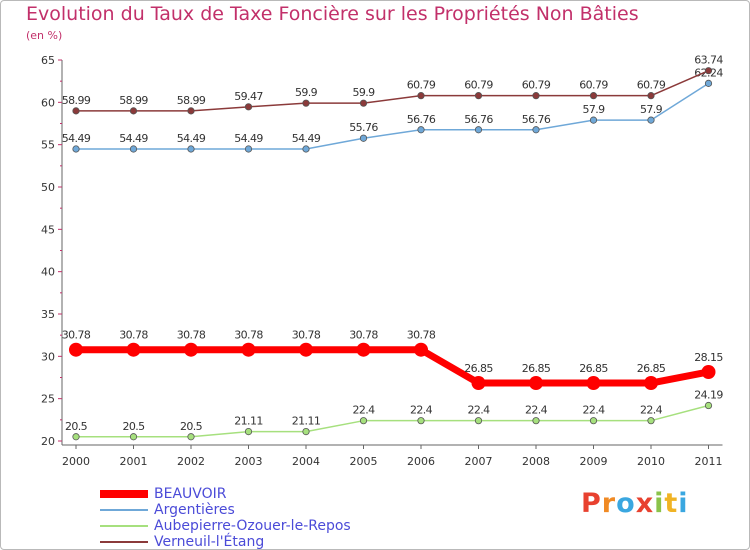 This screenshot has height=550, width=750. I want to click on y-tick-label: 45, so click(48, 229).